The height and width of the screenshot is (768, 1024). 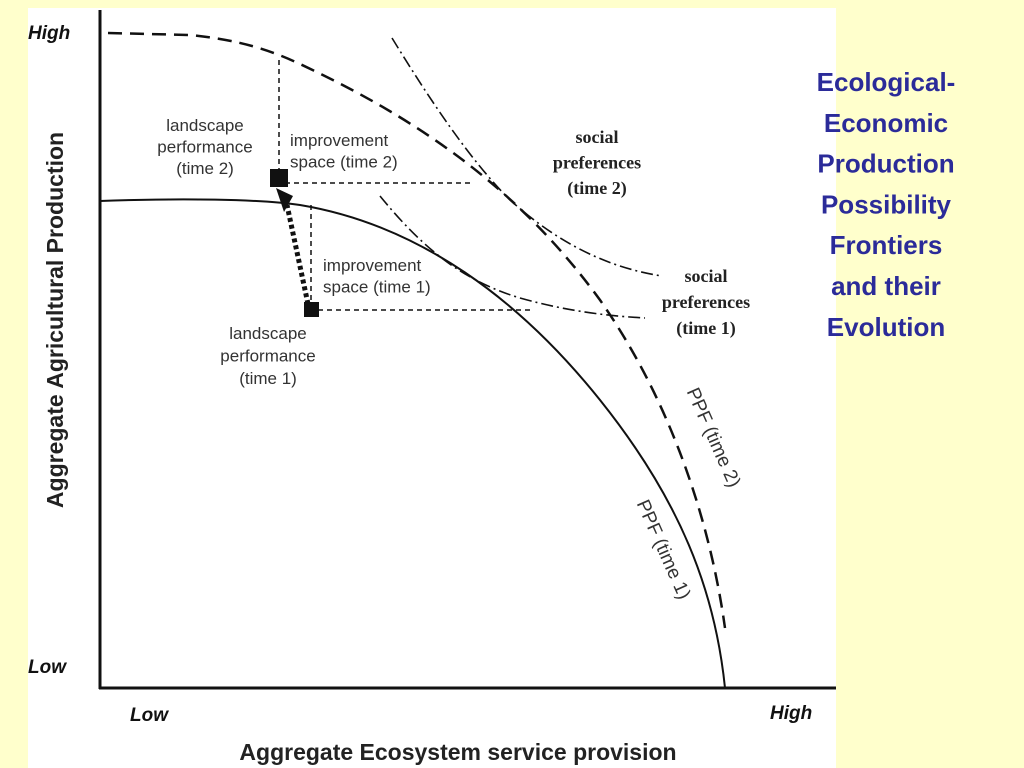 I want to click on social-preferences-time2-curve, so click(x=527, y=157).